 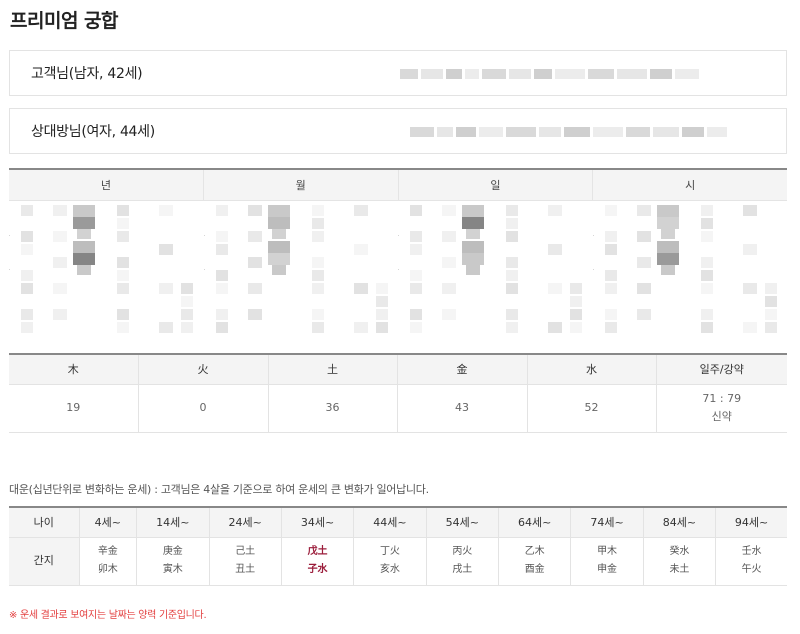 I want to click on daeun-stem: 庚金, so click(x=172, y=551).